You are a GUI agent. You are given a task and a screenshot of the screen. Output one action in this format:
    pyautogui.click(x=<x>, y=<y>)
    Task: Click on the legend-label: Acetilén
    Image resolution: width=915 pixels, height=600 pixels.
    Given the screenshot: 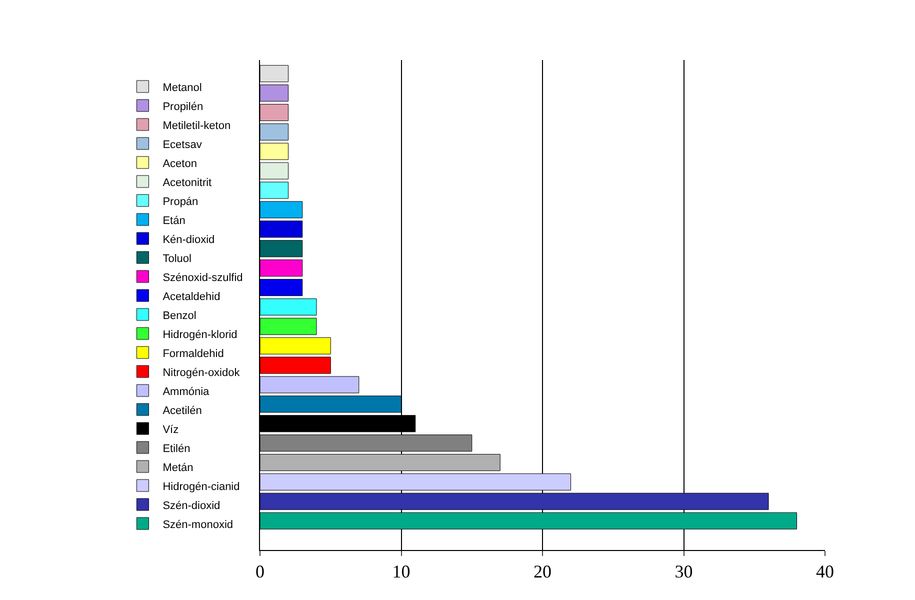 What is the action you would take?
    pyautogui.click(x=182, y=410)
    